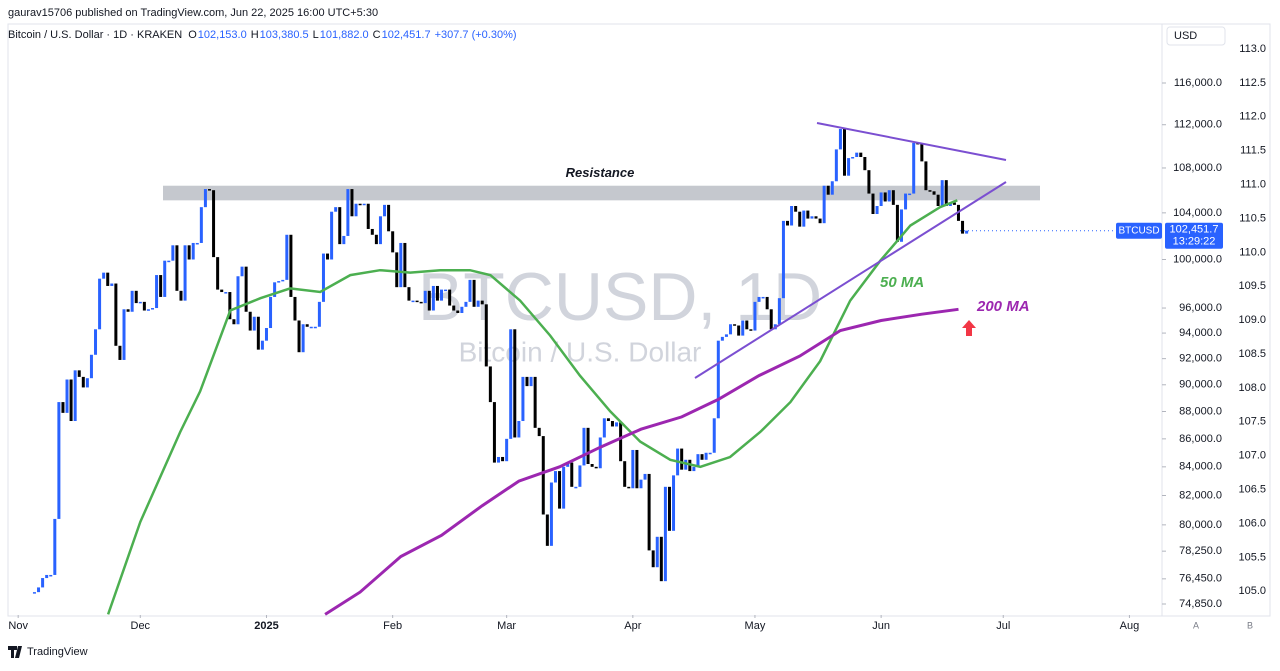 This screenshot has width=1280, height=671. What do you see at coordinates (620, 297) in the screenshot?
I see `watermark: BTCUSD, 1D` at bounding box center [620, 297].